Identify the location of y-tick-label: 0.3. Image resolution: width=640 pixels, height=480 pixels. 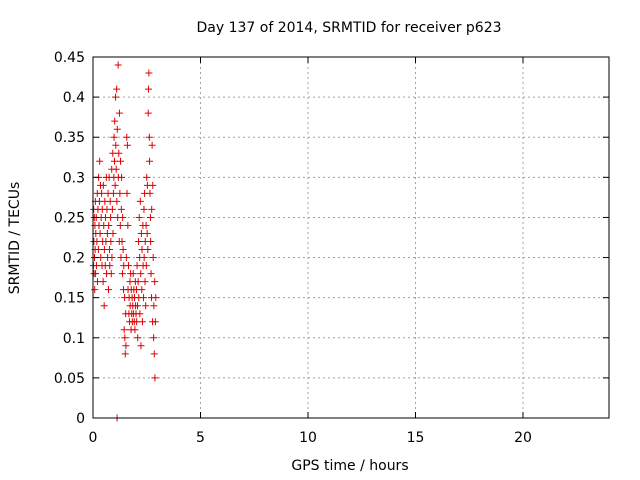
(74, 178).